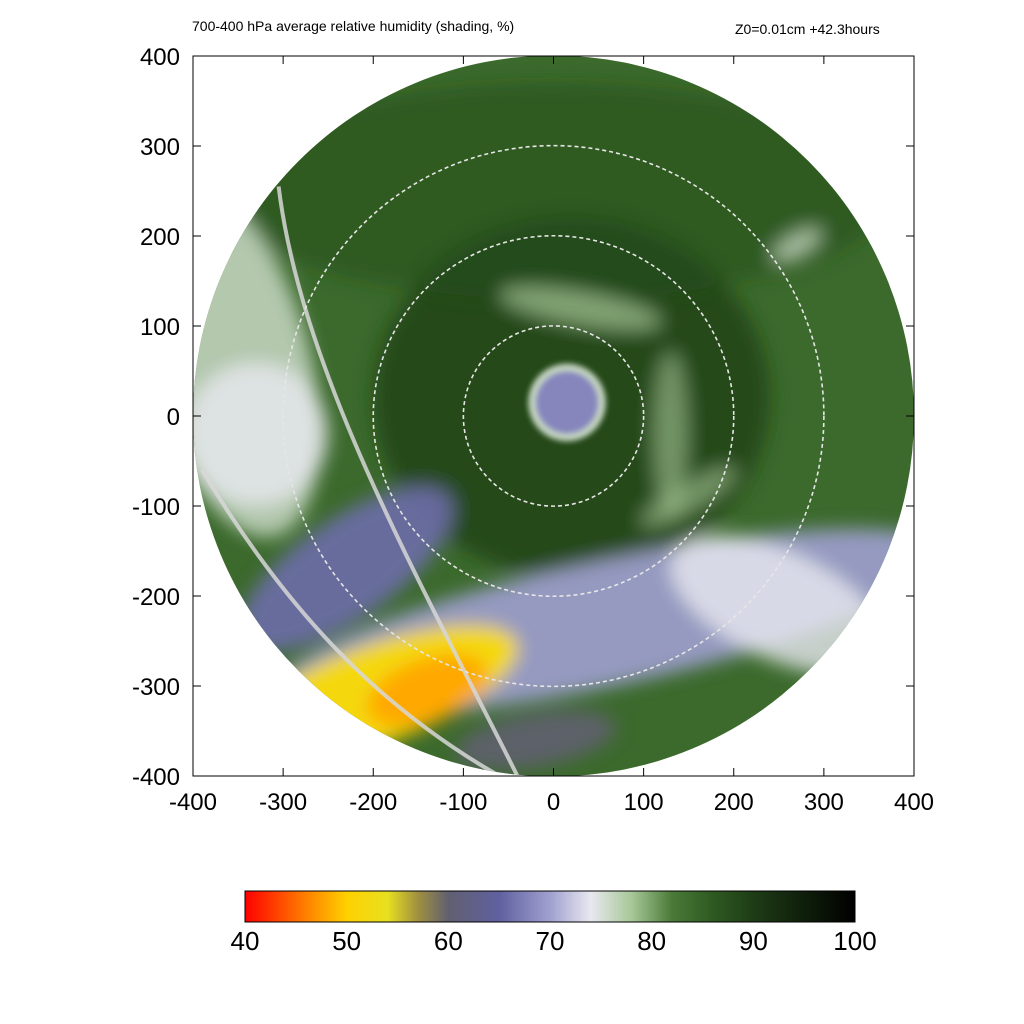 The height and width of the screenshot is (1024, 1024). What do you see at coordinates (550, 941) in the screenshot?
I see `colorbar-tick-label: 70` at bounding box center [550, 941].